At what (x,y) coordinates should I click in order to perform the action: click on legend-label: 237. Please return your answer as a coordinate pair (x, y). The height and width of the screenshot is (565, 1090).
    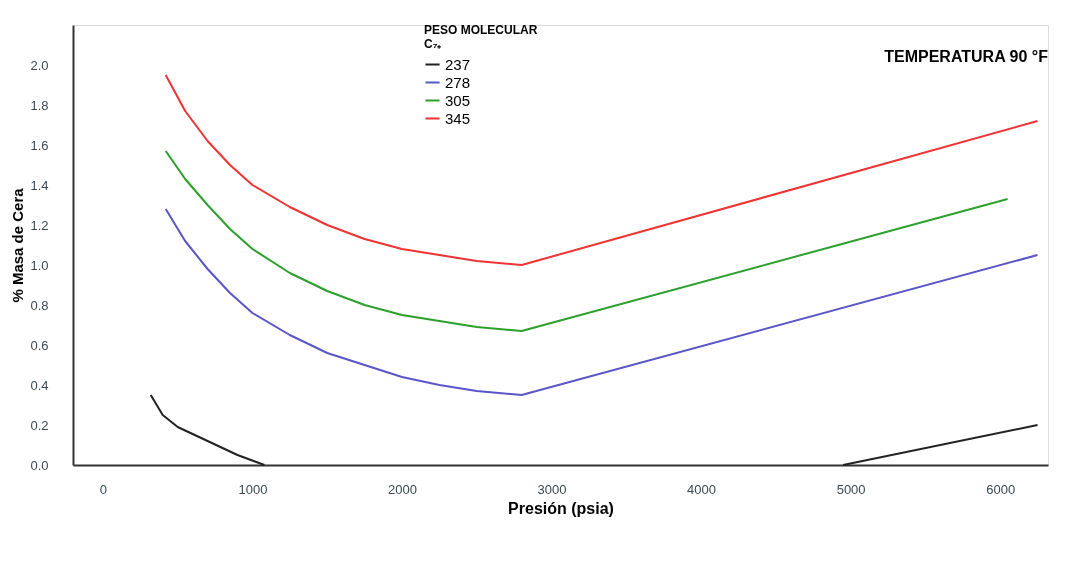
    Looking at the image, I should click on (458, 64).